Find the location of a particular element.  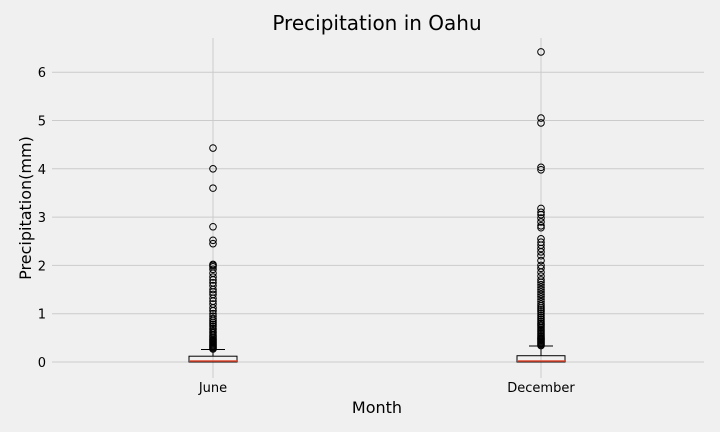

y-axis-label: Precipitation(mm) is located at coordinates (25, 208).